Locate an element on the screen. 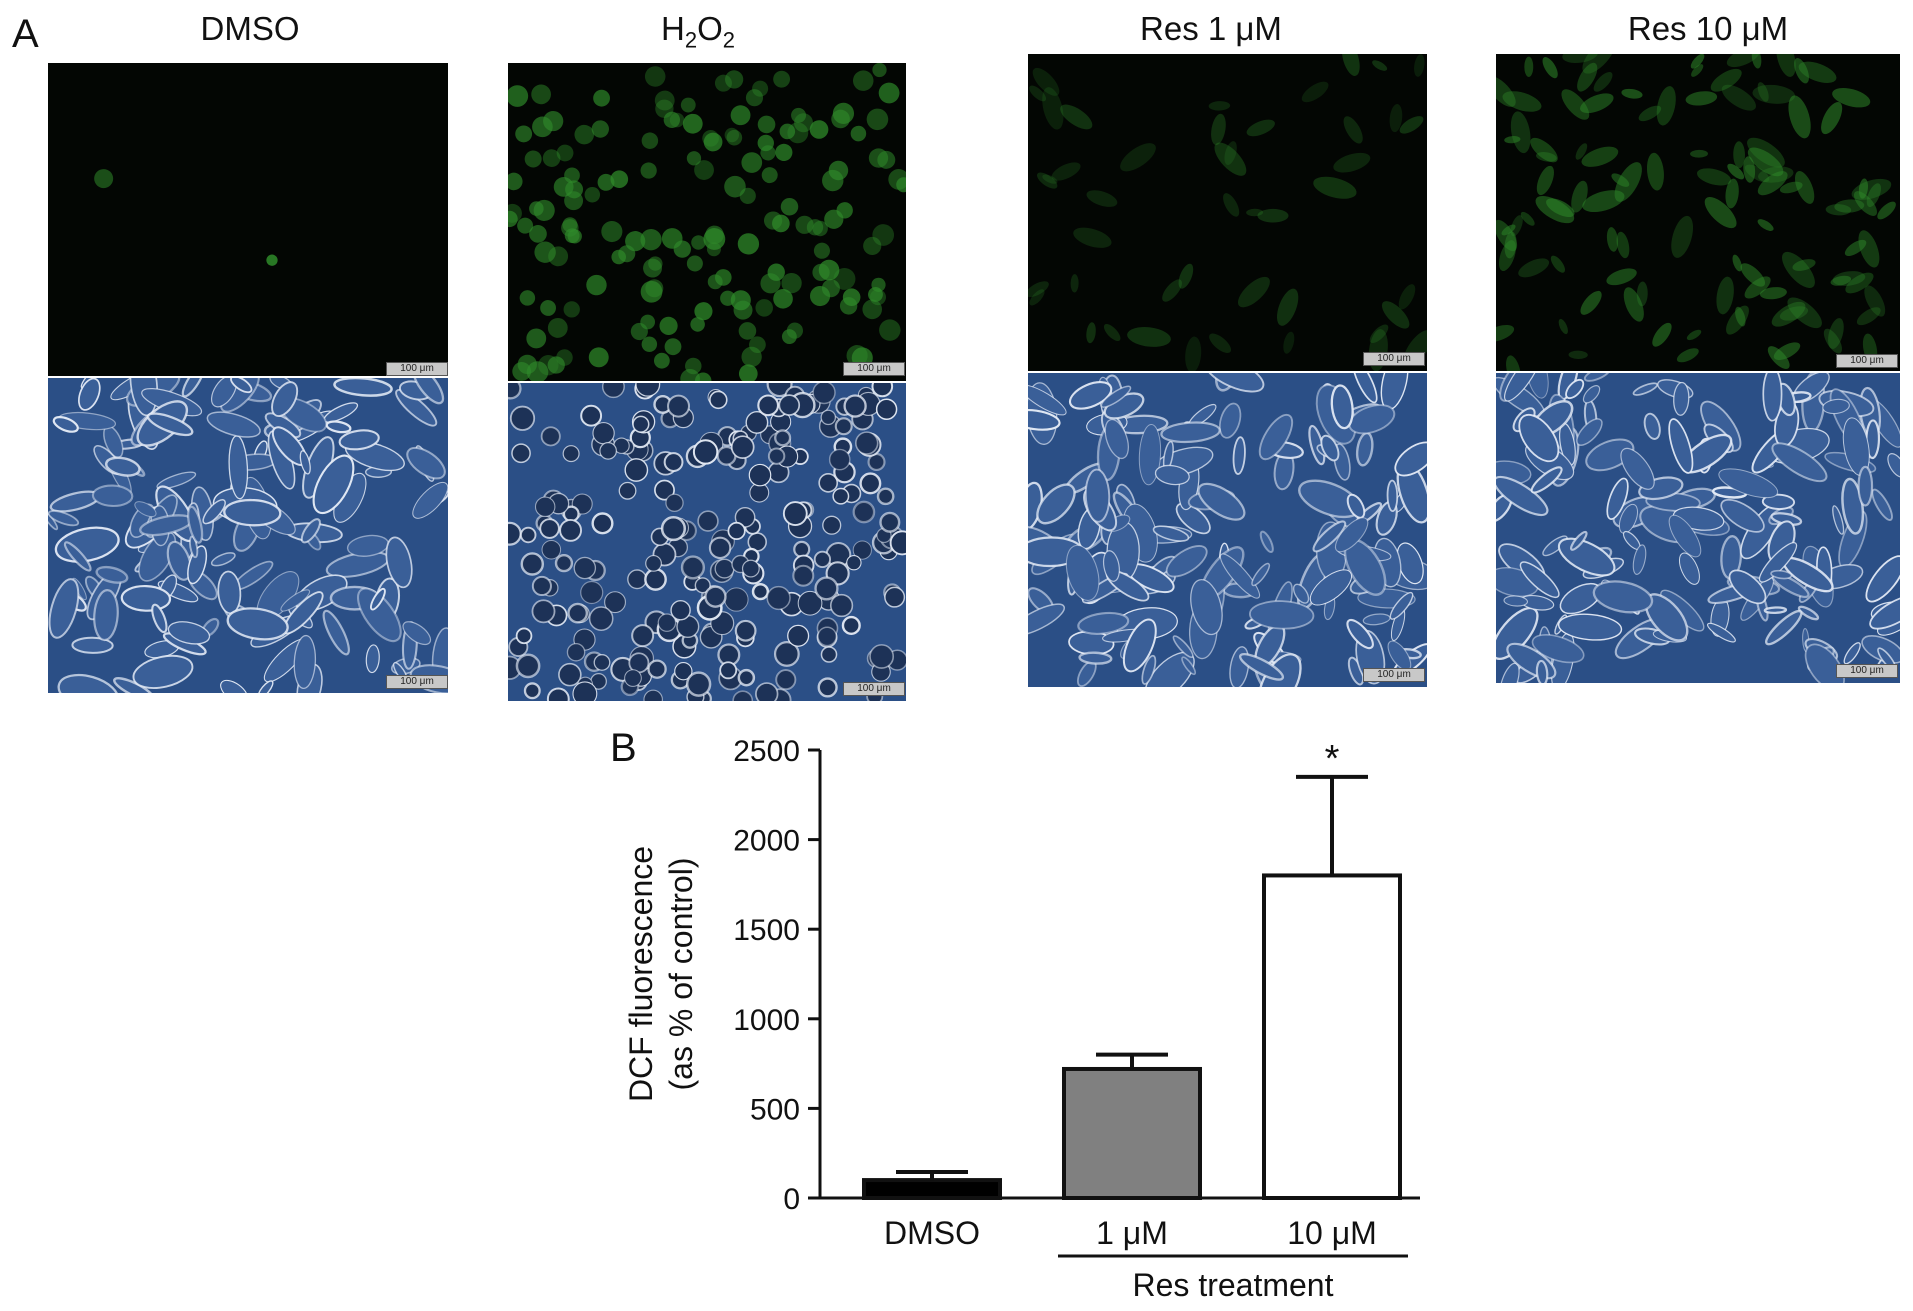 This screenshot has height=1311, width=1913. panel-b-letter: B is located at coordinates (623, 748).